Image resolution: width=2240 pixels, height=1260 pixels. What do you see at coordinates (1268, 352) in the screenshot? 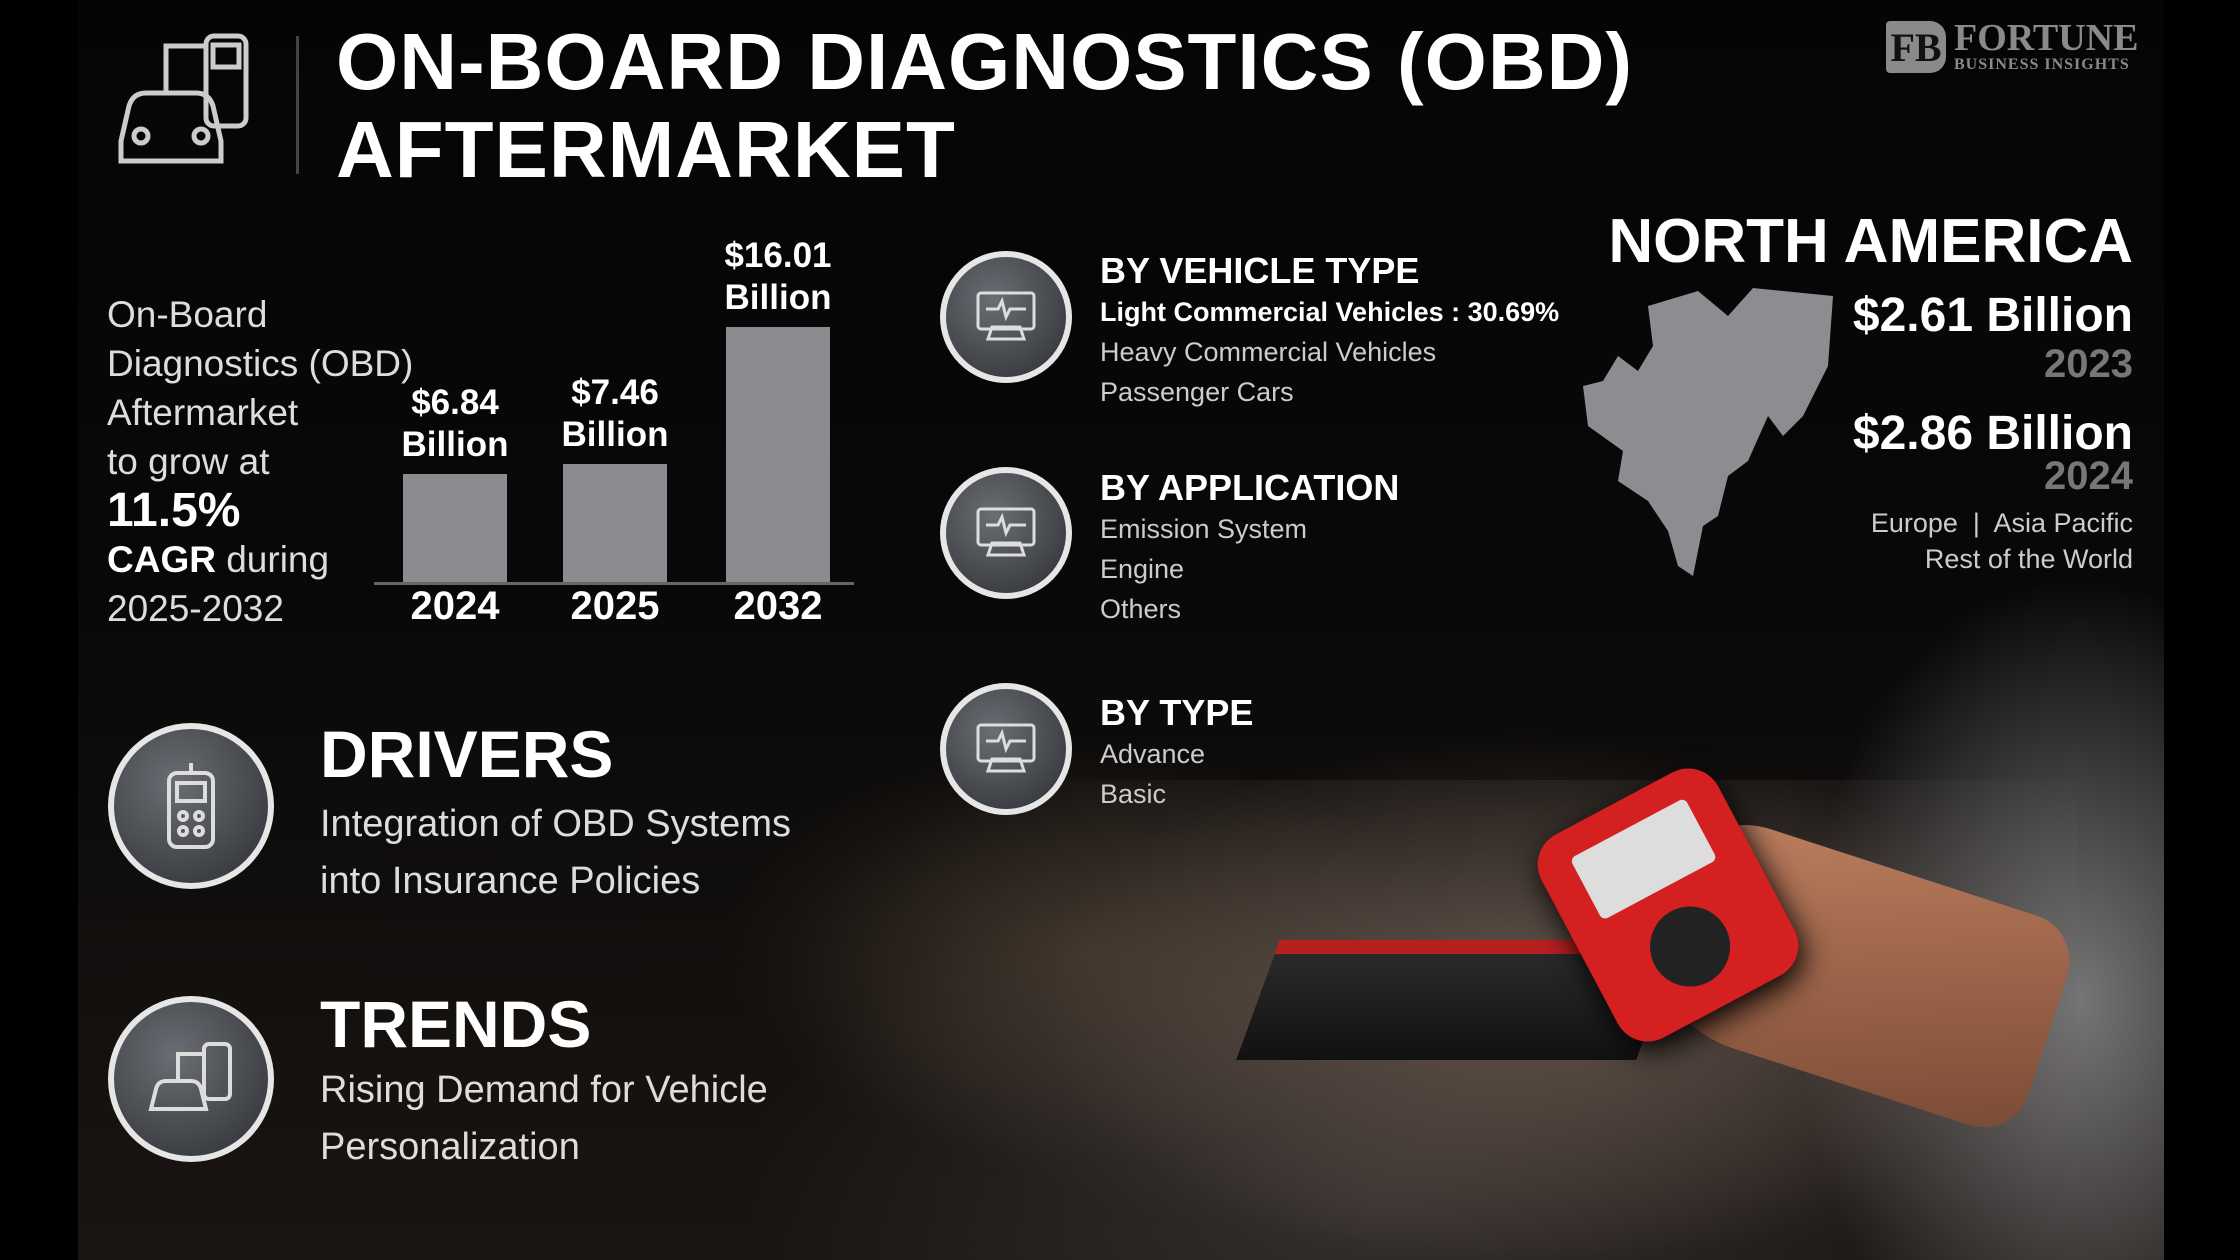
I see `segment-item: Heavy Commercial Vehicles` at bounding box center [1268, 352].